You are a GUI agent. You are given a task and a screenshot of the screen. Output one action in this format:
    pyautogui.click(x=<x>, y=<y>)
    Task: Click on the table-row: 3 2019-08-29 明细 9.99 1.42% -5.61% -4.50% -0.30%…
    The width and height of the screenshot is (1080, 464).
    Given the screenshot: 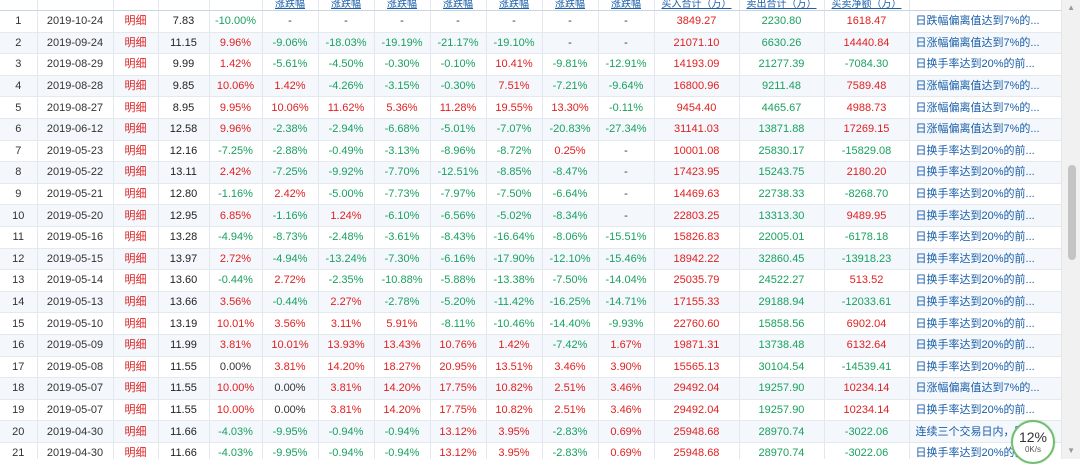 What is the action you would take?
    pyautogui.click(x=531, y=64)
    